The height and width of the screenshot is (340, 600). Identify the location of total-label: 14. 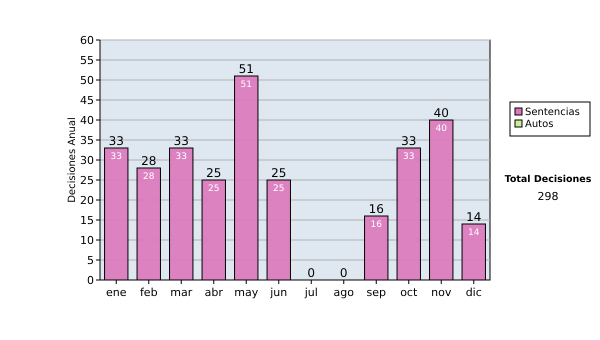
(474, 217).